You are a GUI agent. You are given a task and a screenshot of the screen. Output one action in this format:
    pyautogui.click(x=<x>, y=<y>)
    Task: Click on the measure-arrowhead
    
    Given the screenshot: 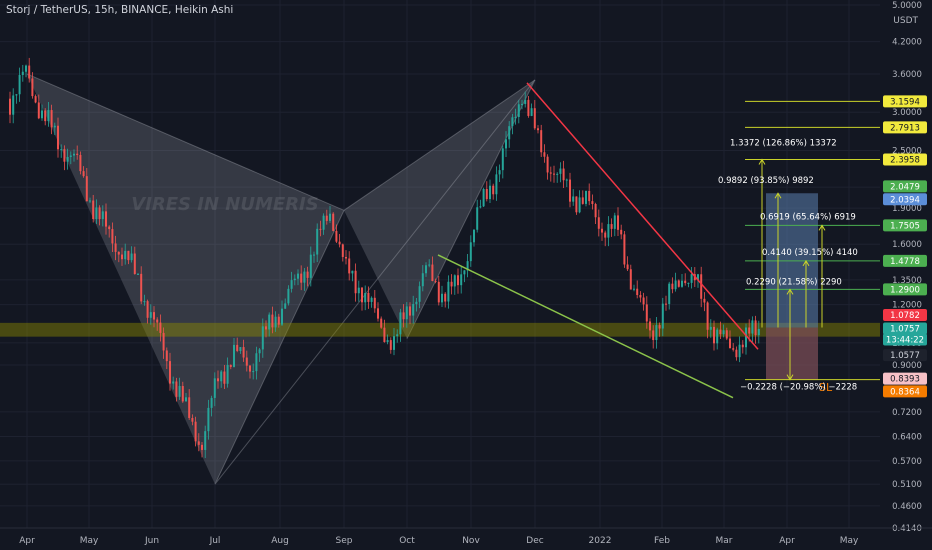 What is the action you would take?
    pyautogui.click(x=762, y=161)
    